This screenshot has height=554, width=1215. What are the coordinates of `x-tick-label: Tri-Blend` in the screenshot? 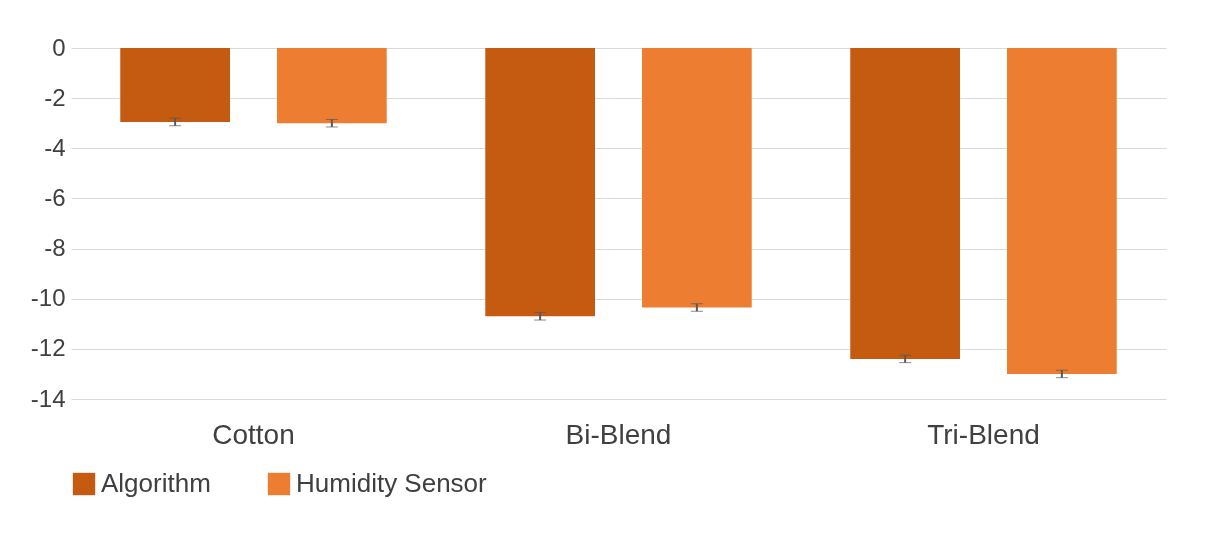 It's located at (983, 434).